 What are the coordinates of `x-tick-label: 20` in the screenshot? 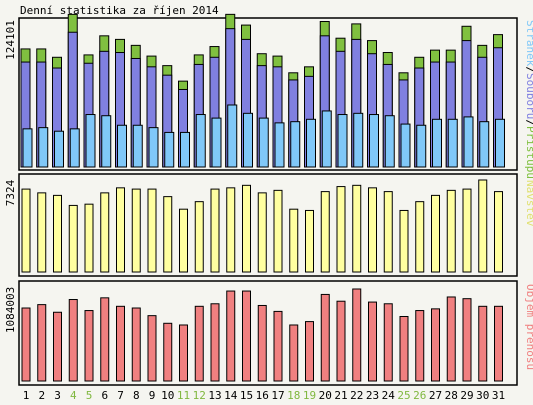 It's located at (325, 395).